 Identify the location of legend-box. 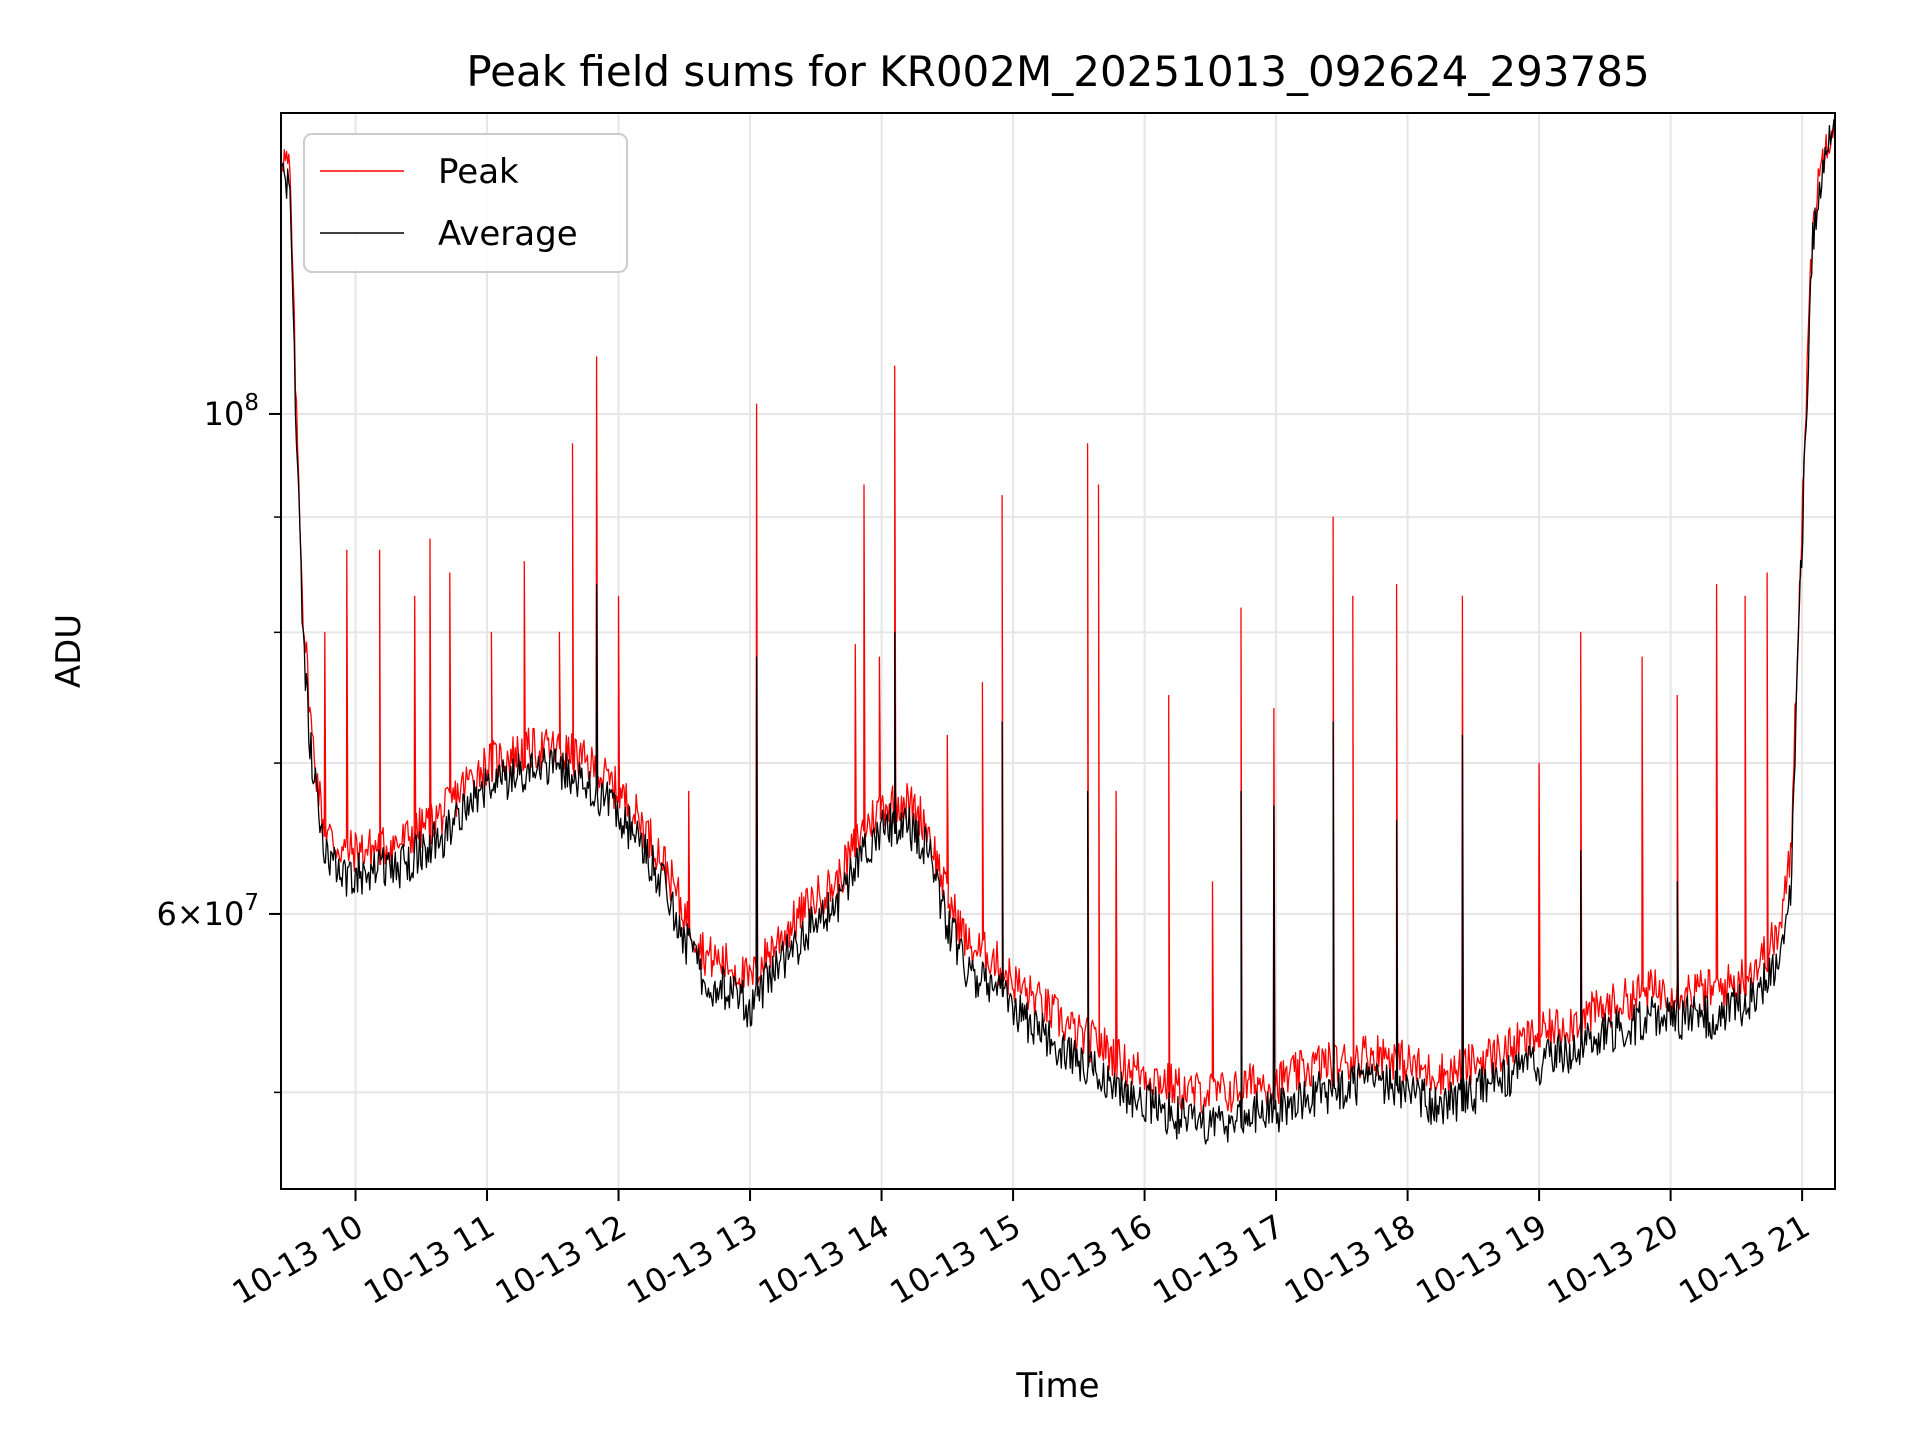
(465, 203).